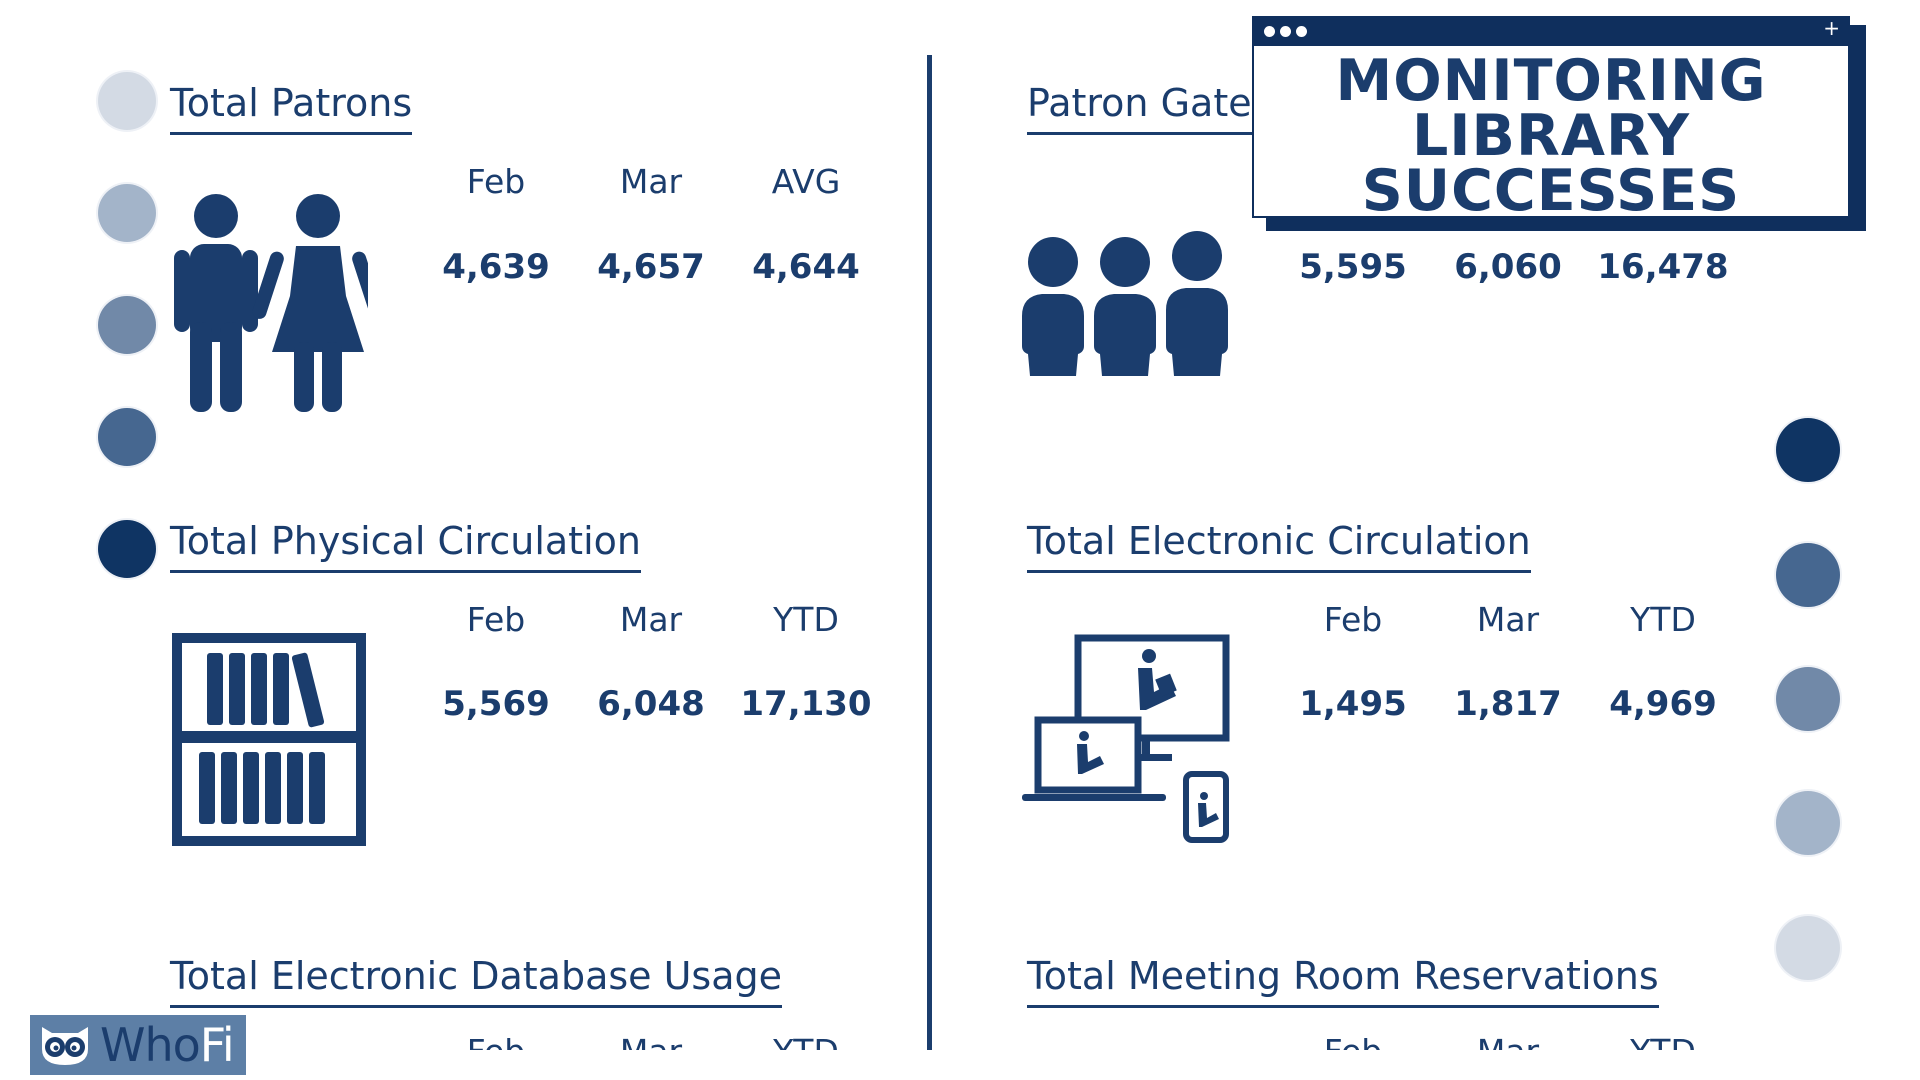  Describe the element at coordinates (651, 267) in the screenshot. I see `patrons-value-2: 4,657` at that location.